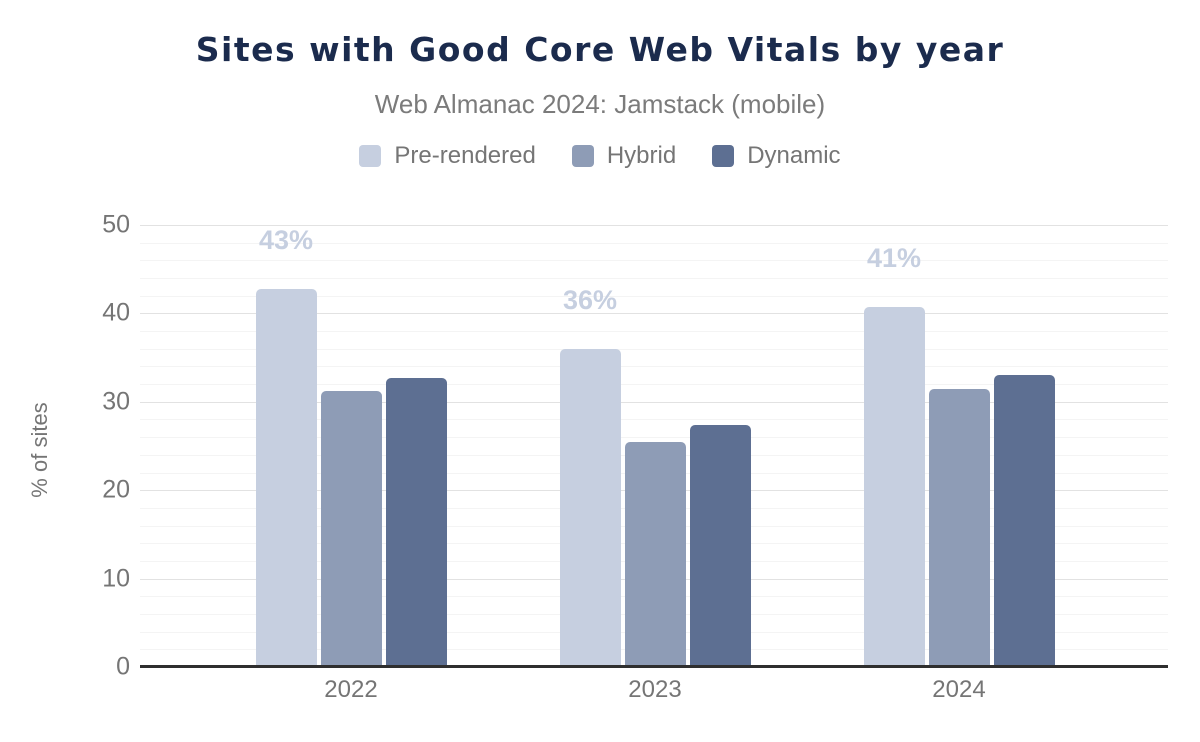 This screenshot has height=742, width=1200. I want to click on x-tick-label-2024: 2024, so click(959, 689).